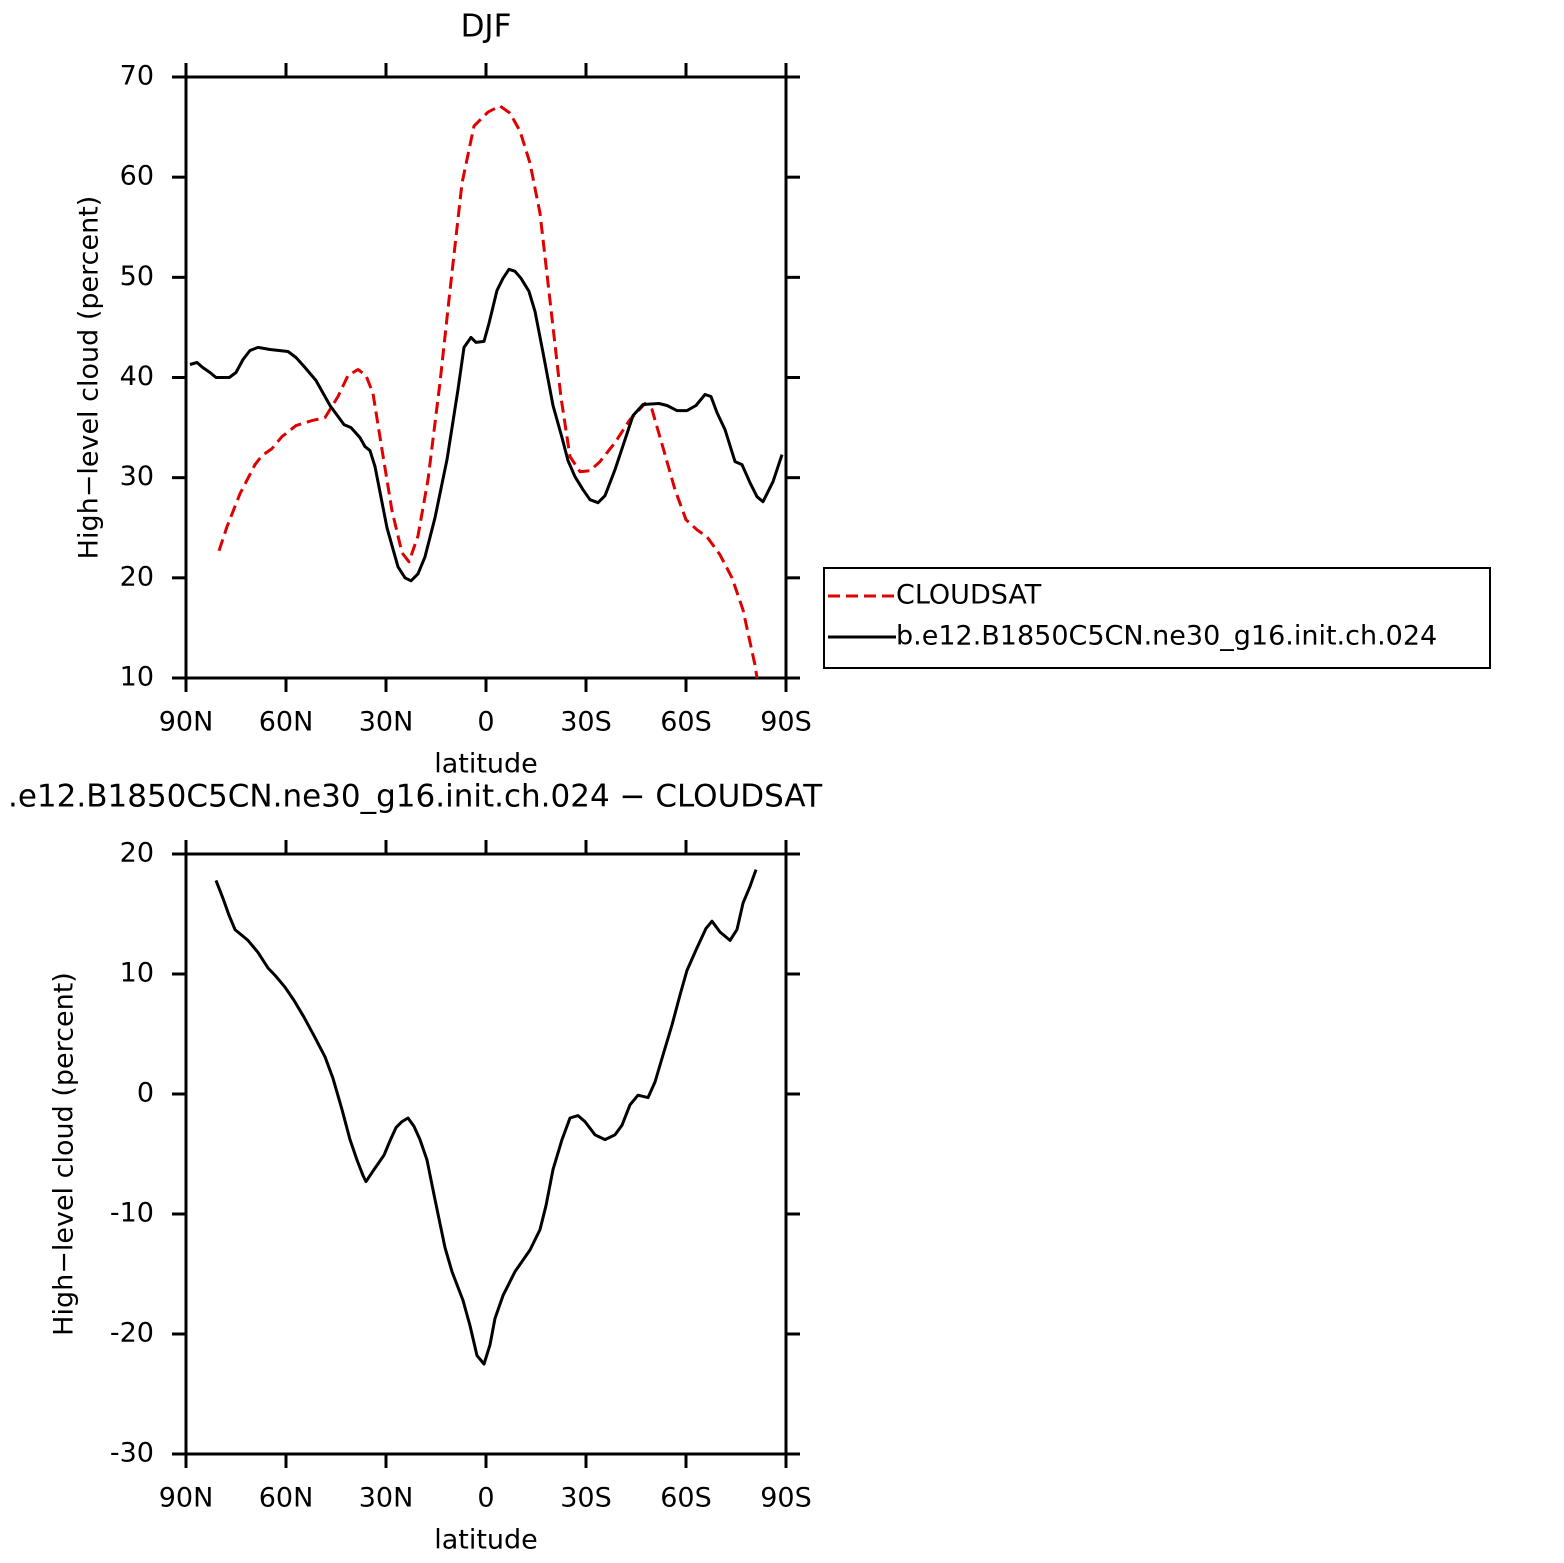 The width and height of the screenshot is (1564, 1563). What do you see at coordinates (486, 27) in the screenshot?
I see `chart-title: DJF` at bounding box center [486, 27].